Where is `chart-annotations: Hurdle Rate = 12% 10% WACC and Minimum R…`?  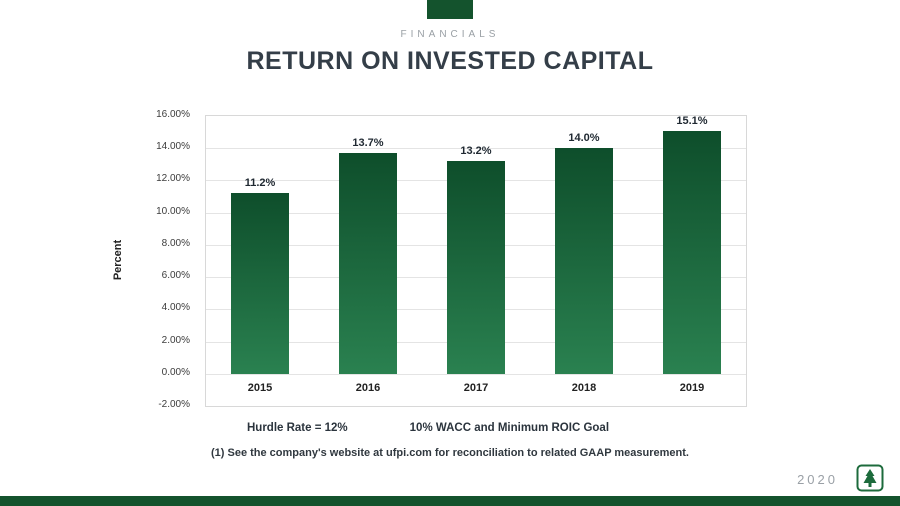
chart-annotations: Hurdle Rate = 12% 10% WACC and Minimum R… is located at coordinates (439, 428).